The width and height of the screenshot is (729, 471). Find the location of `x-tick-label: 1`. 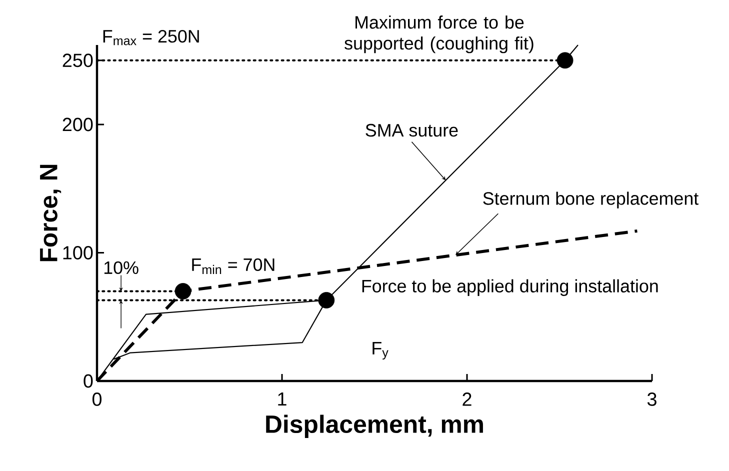

x-tick-label: 1 is located at coordinates (282, 399).